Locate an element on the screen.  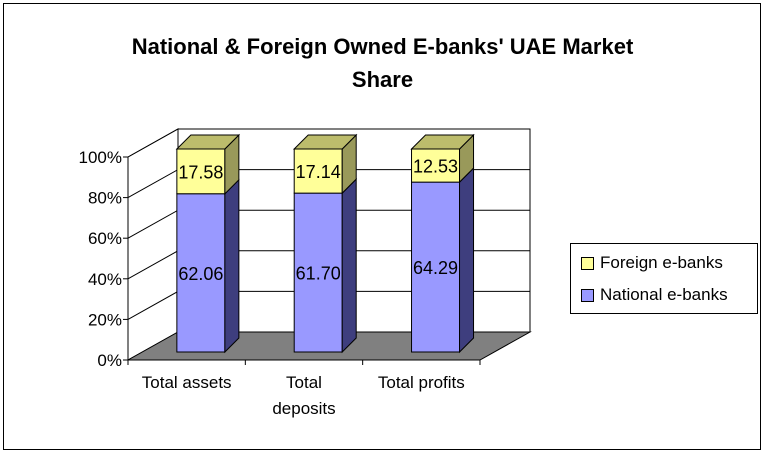
data-label-foreign: 17.14 is located at coordinates (318, 172).